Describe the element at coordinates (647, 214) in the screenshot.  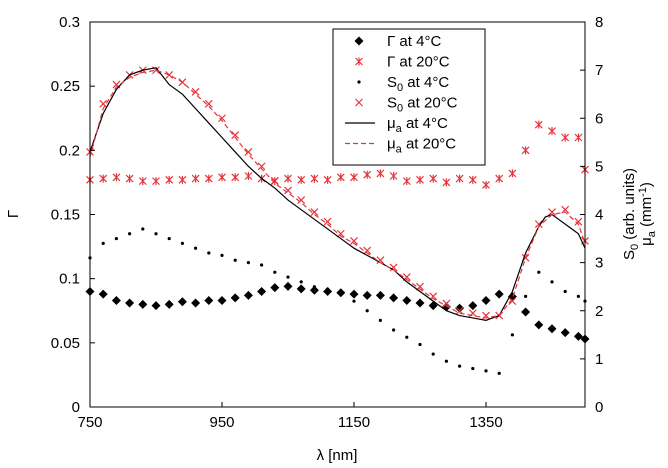
I see `svg-text: μa (mm-1)` at that location.